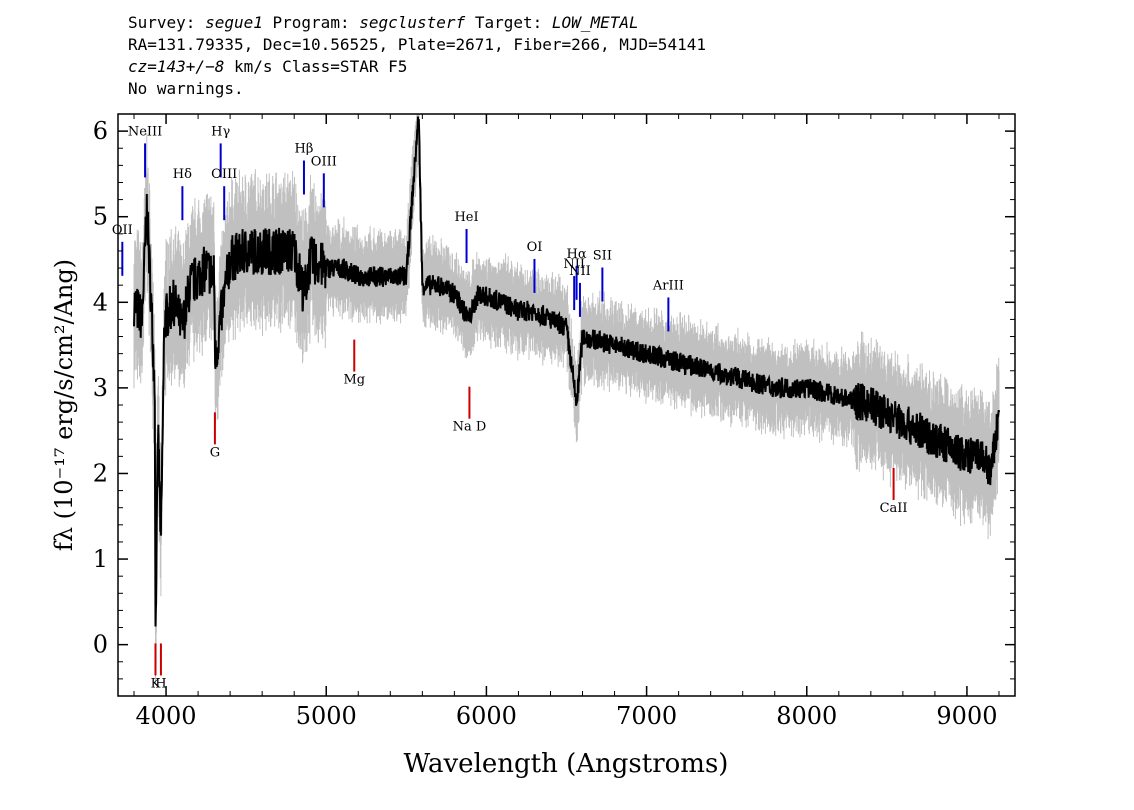  Describe the element at coordinates (470, 427) in the screenshot. I see `absorption-line-label: Na D` at that location.